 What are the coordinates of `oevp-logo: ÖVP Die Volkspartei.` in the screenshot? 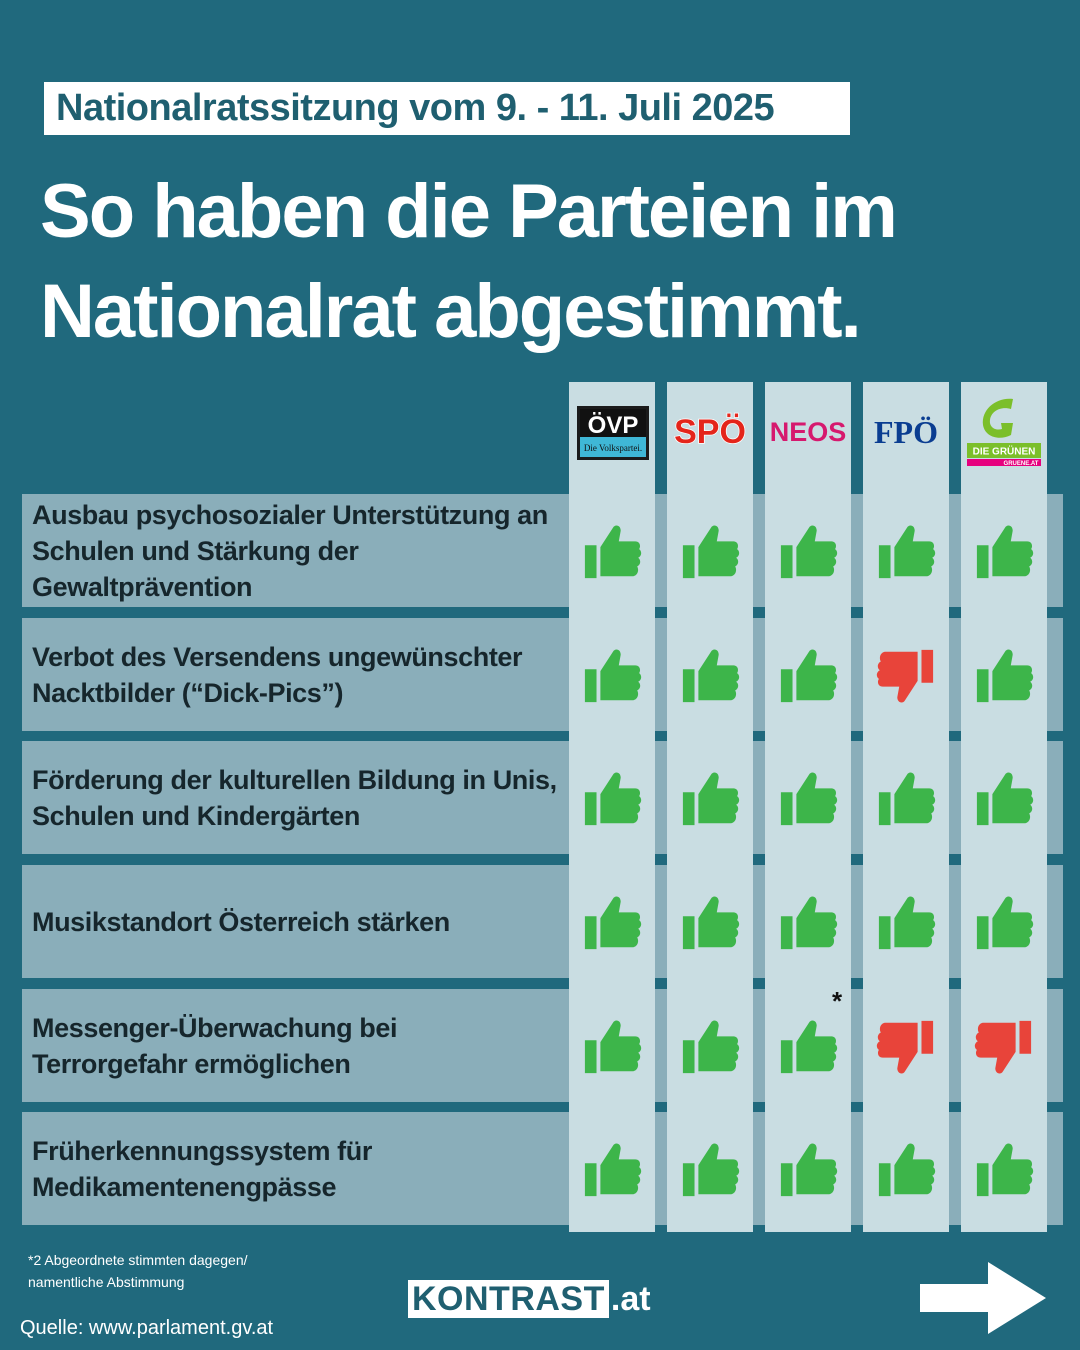 It's located at (612, 431).